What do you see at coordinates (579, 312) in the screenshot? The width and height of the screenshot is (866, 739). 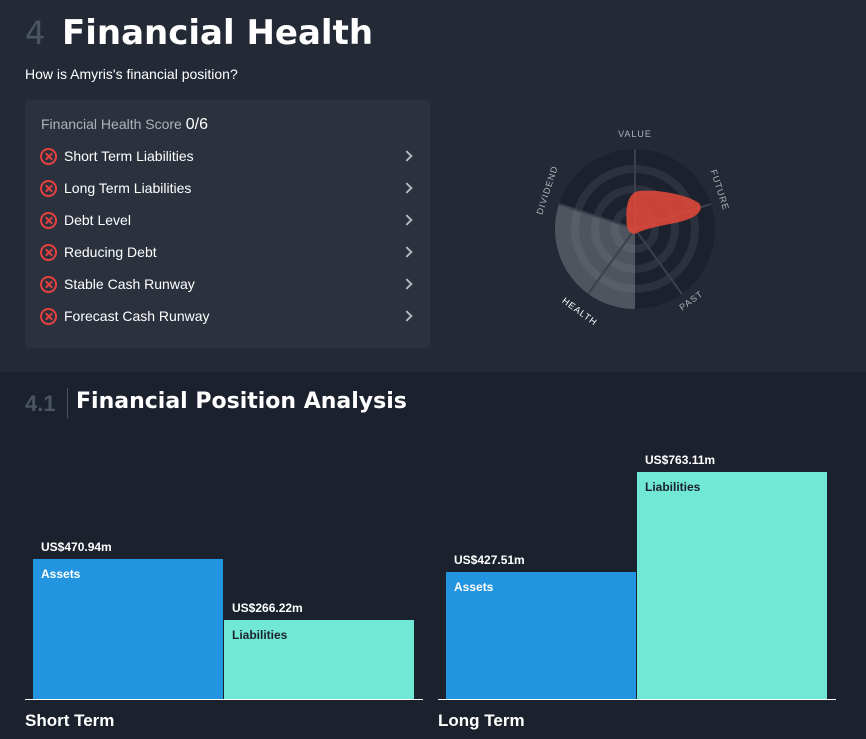 I see `axis-label-health: HEALTH` at bounding box center [579, 312].